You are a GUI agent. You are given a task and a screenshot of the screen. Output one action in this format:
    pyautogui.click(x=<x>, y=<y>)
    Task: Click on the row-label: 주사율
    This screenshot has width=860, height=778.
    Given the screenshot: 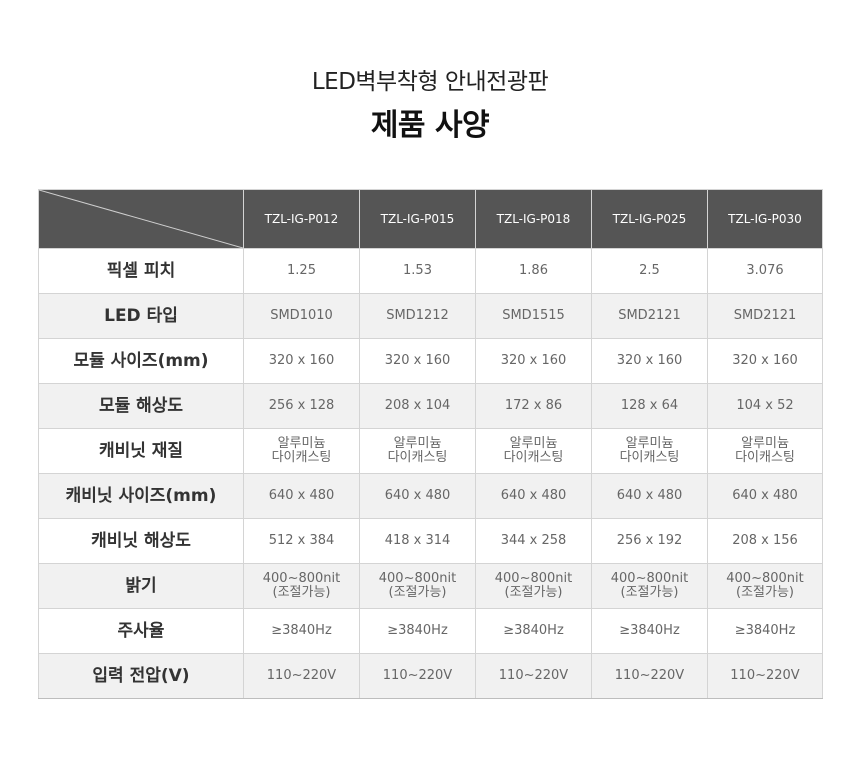 What is the action you would take?
    pyautogui.click(x=141, y=631)
    